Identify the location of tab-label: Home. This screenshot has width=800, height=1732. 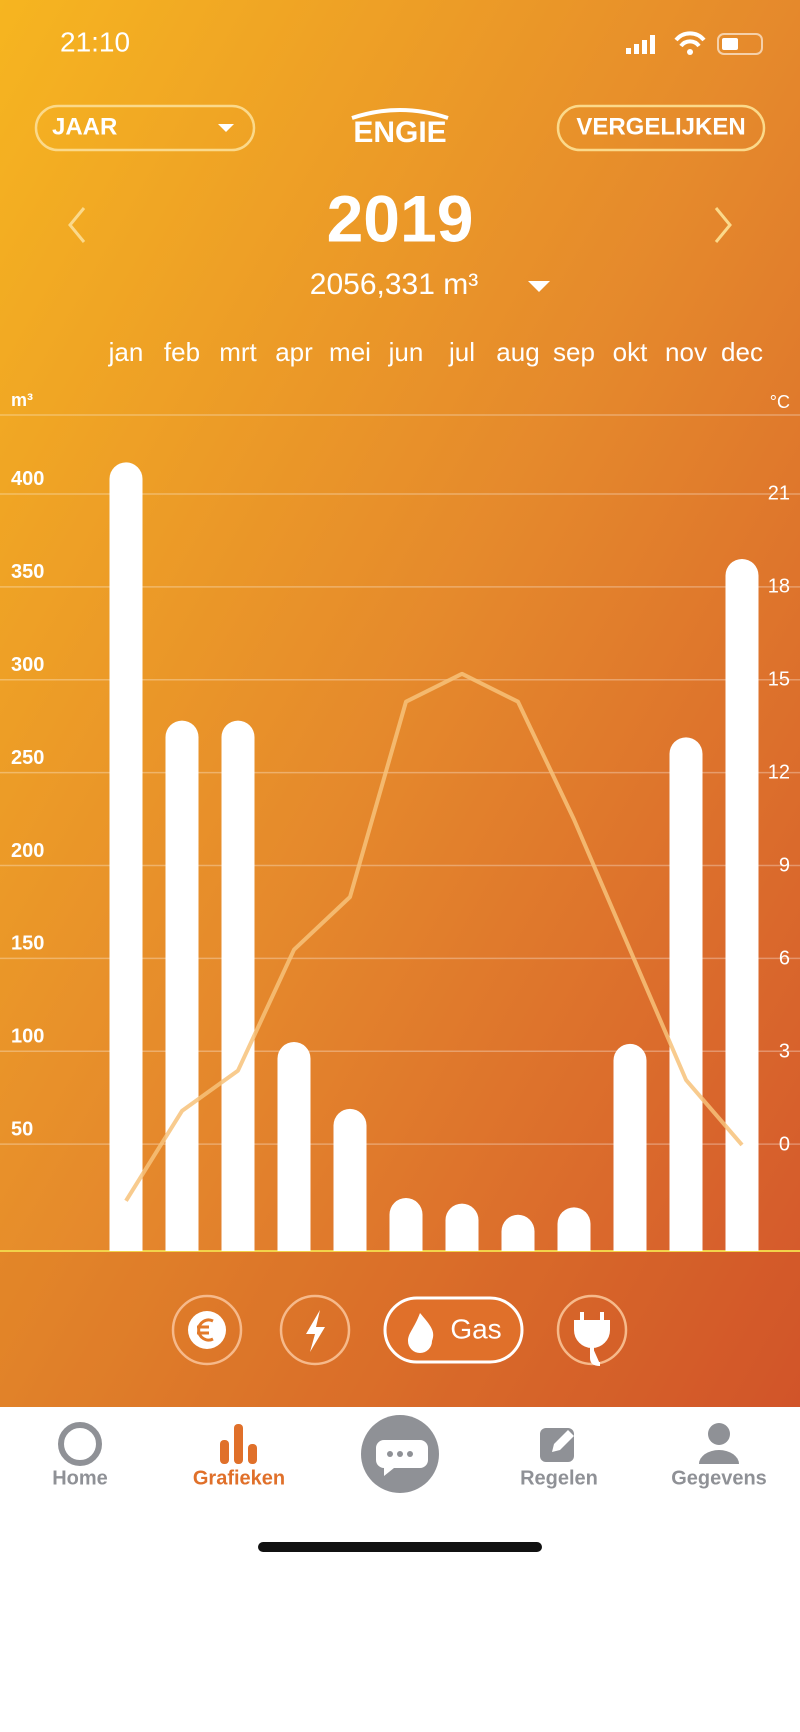
(80, 1478).